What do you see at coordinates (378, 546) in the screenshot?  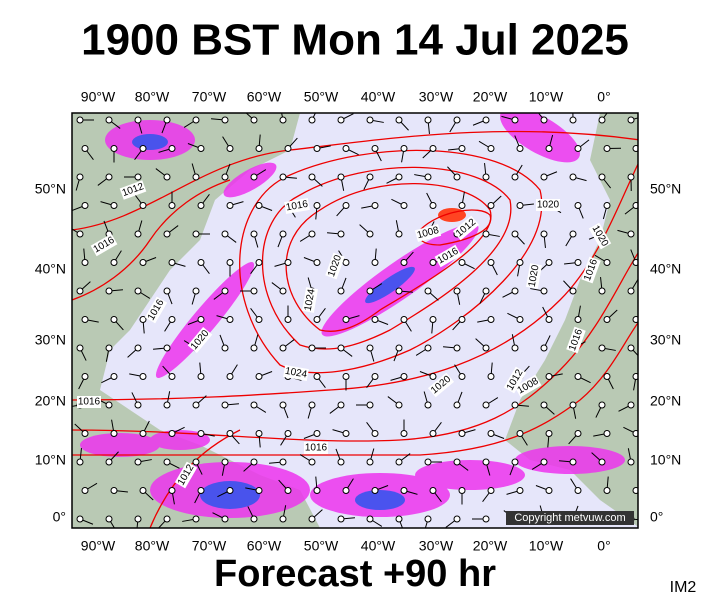 I see `longitude-label-bottom: 40°W` at bounding box center [378, 546].